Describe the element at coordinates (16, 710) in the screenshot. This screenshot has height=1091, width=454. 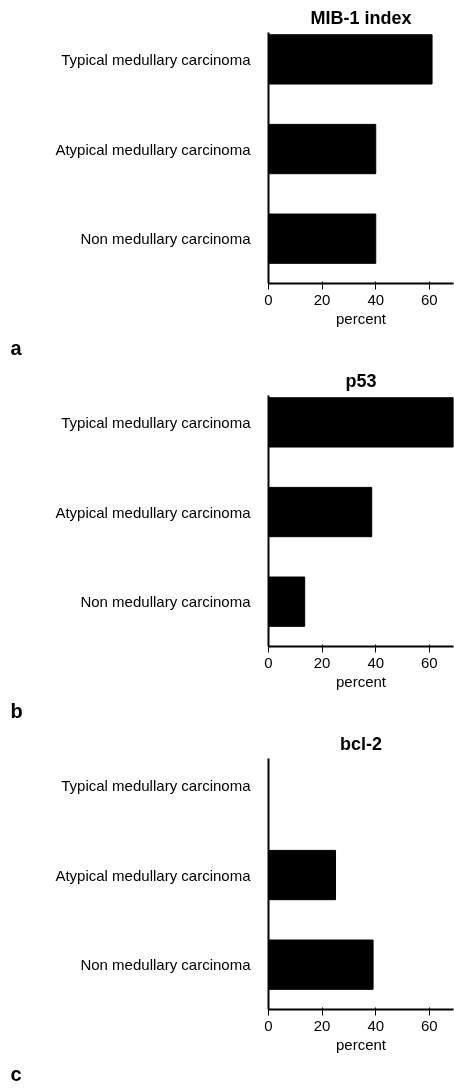
I see `text: b` at that location.